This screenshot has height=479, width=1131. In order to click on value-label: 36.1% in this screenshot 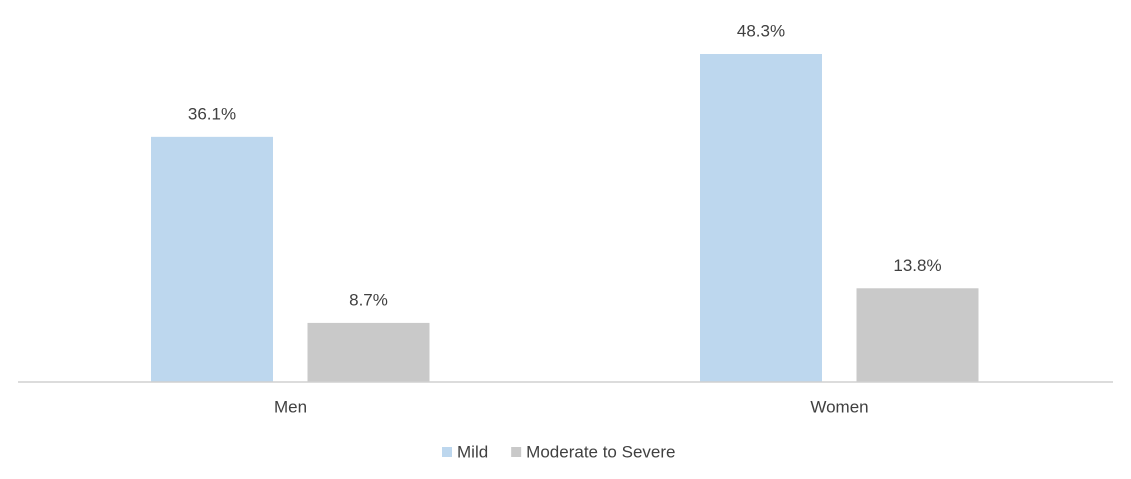, I will do `click(212, 113)`.